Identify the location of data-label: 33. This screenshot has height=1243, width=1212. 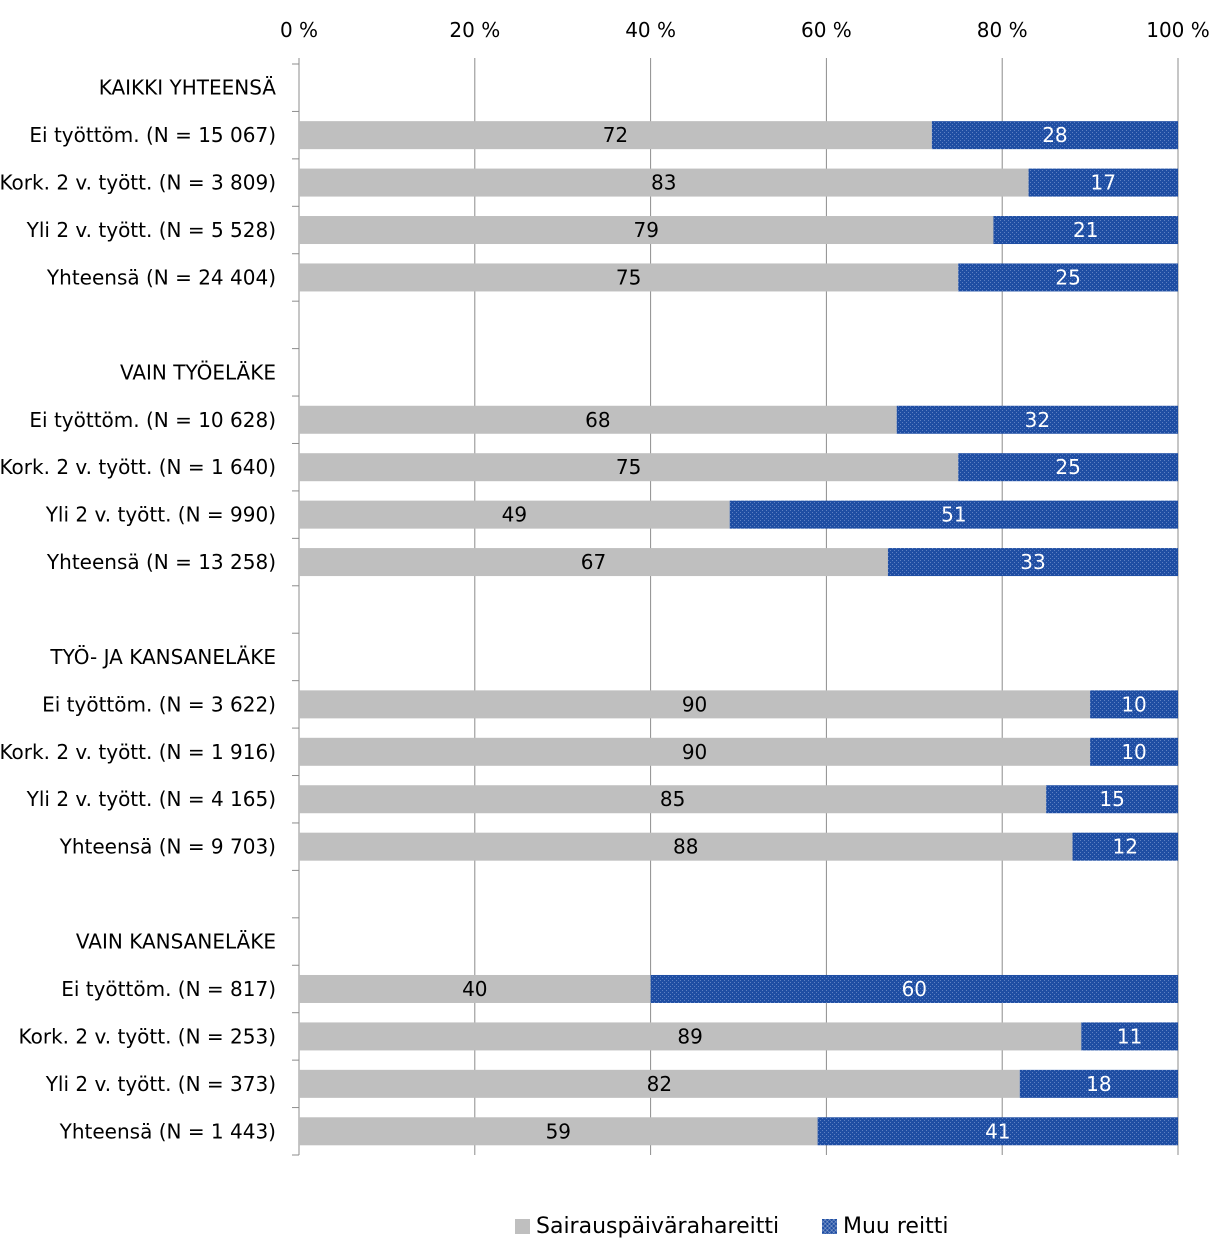
(1032, 562).